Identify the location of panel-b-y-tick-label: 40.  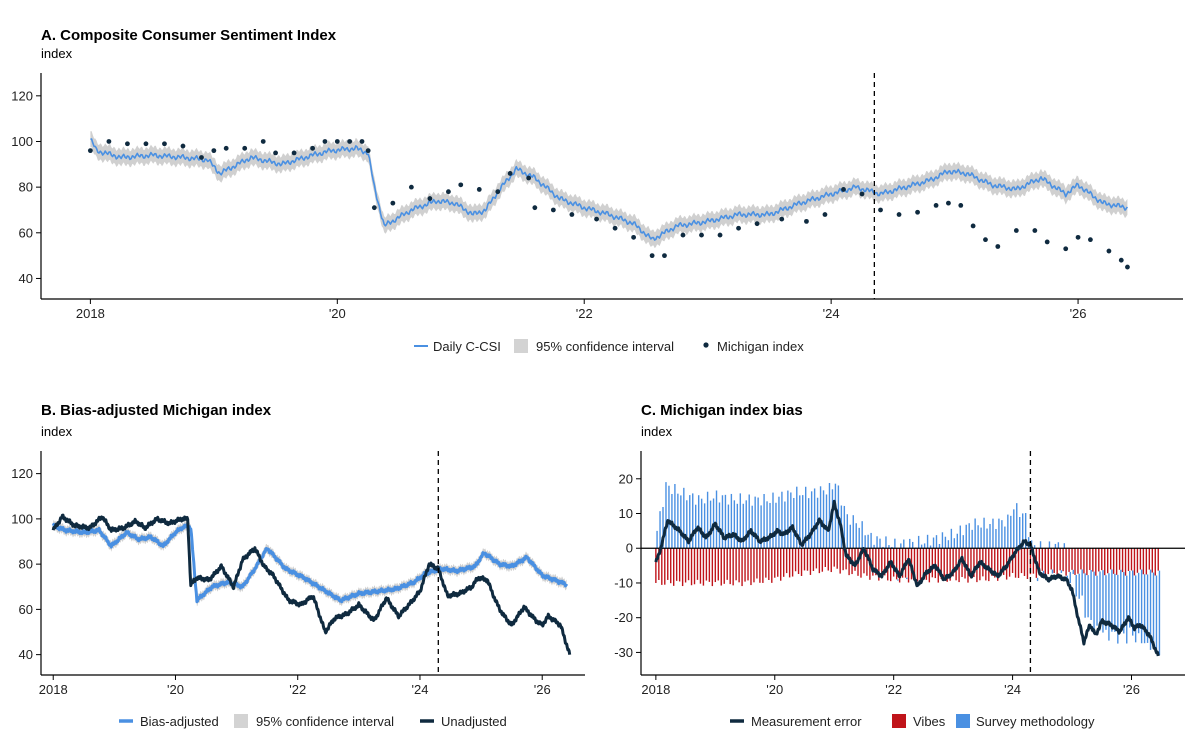
(26, 654).